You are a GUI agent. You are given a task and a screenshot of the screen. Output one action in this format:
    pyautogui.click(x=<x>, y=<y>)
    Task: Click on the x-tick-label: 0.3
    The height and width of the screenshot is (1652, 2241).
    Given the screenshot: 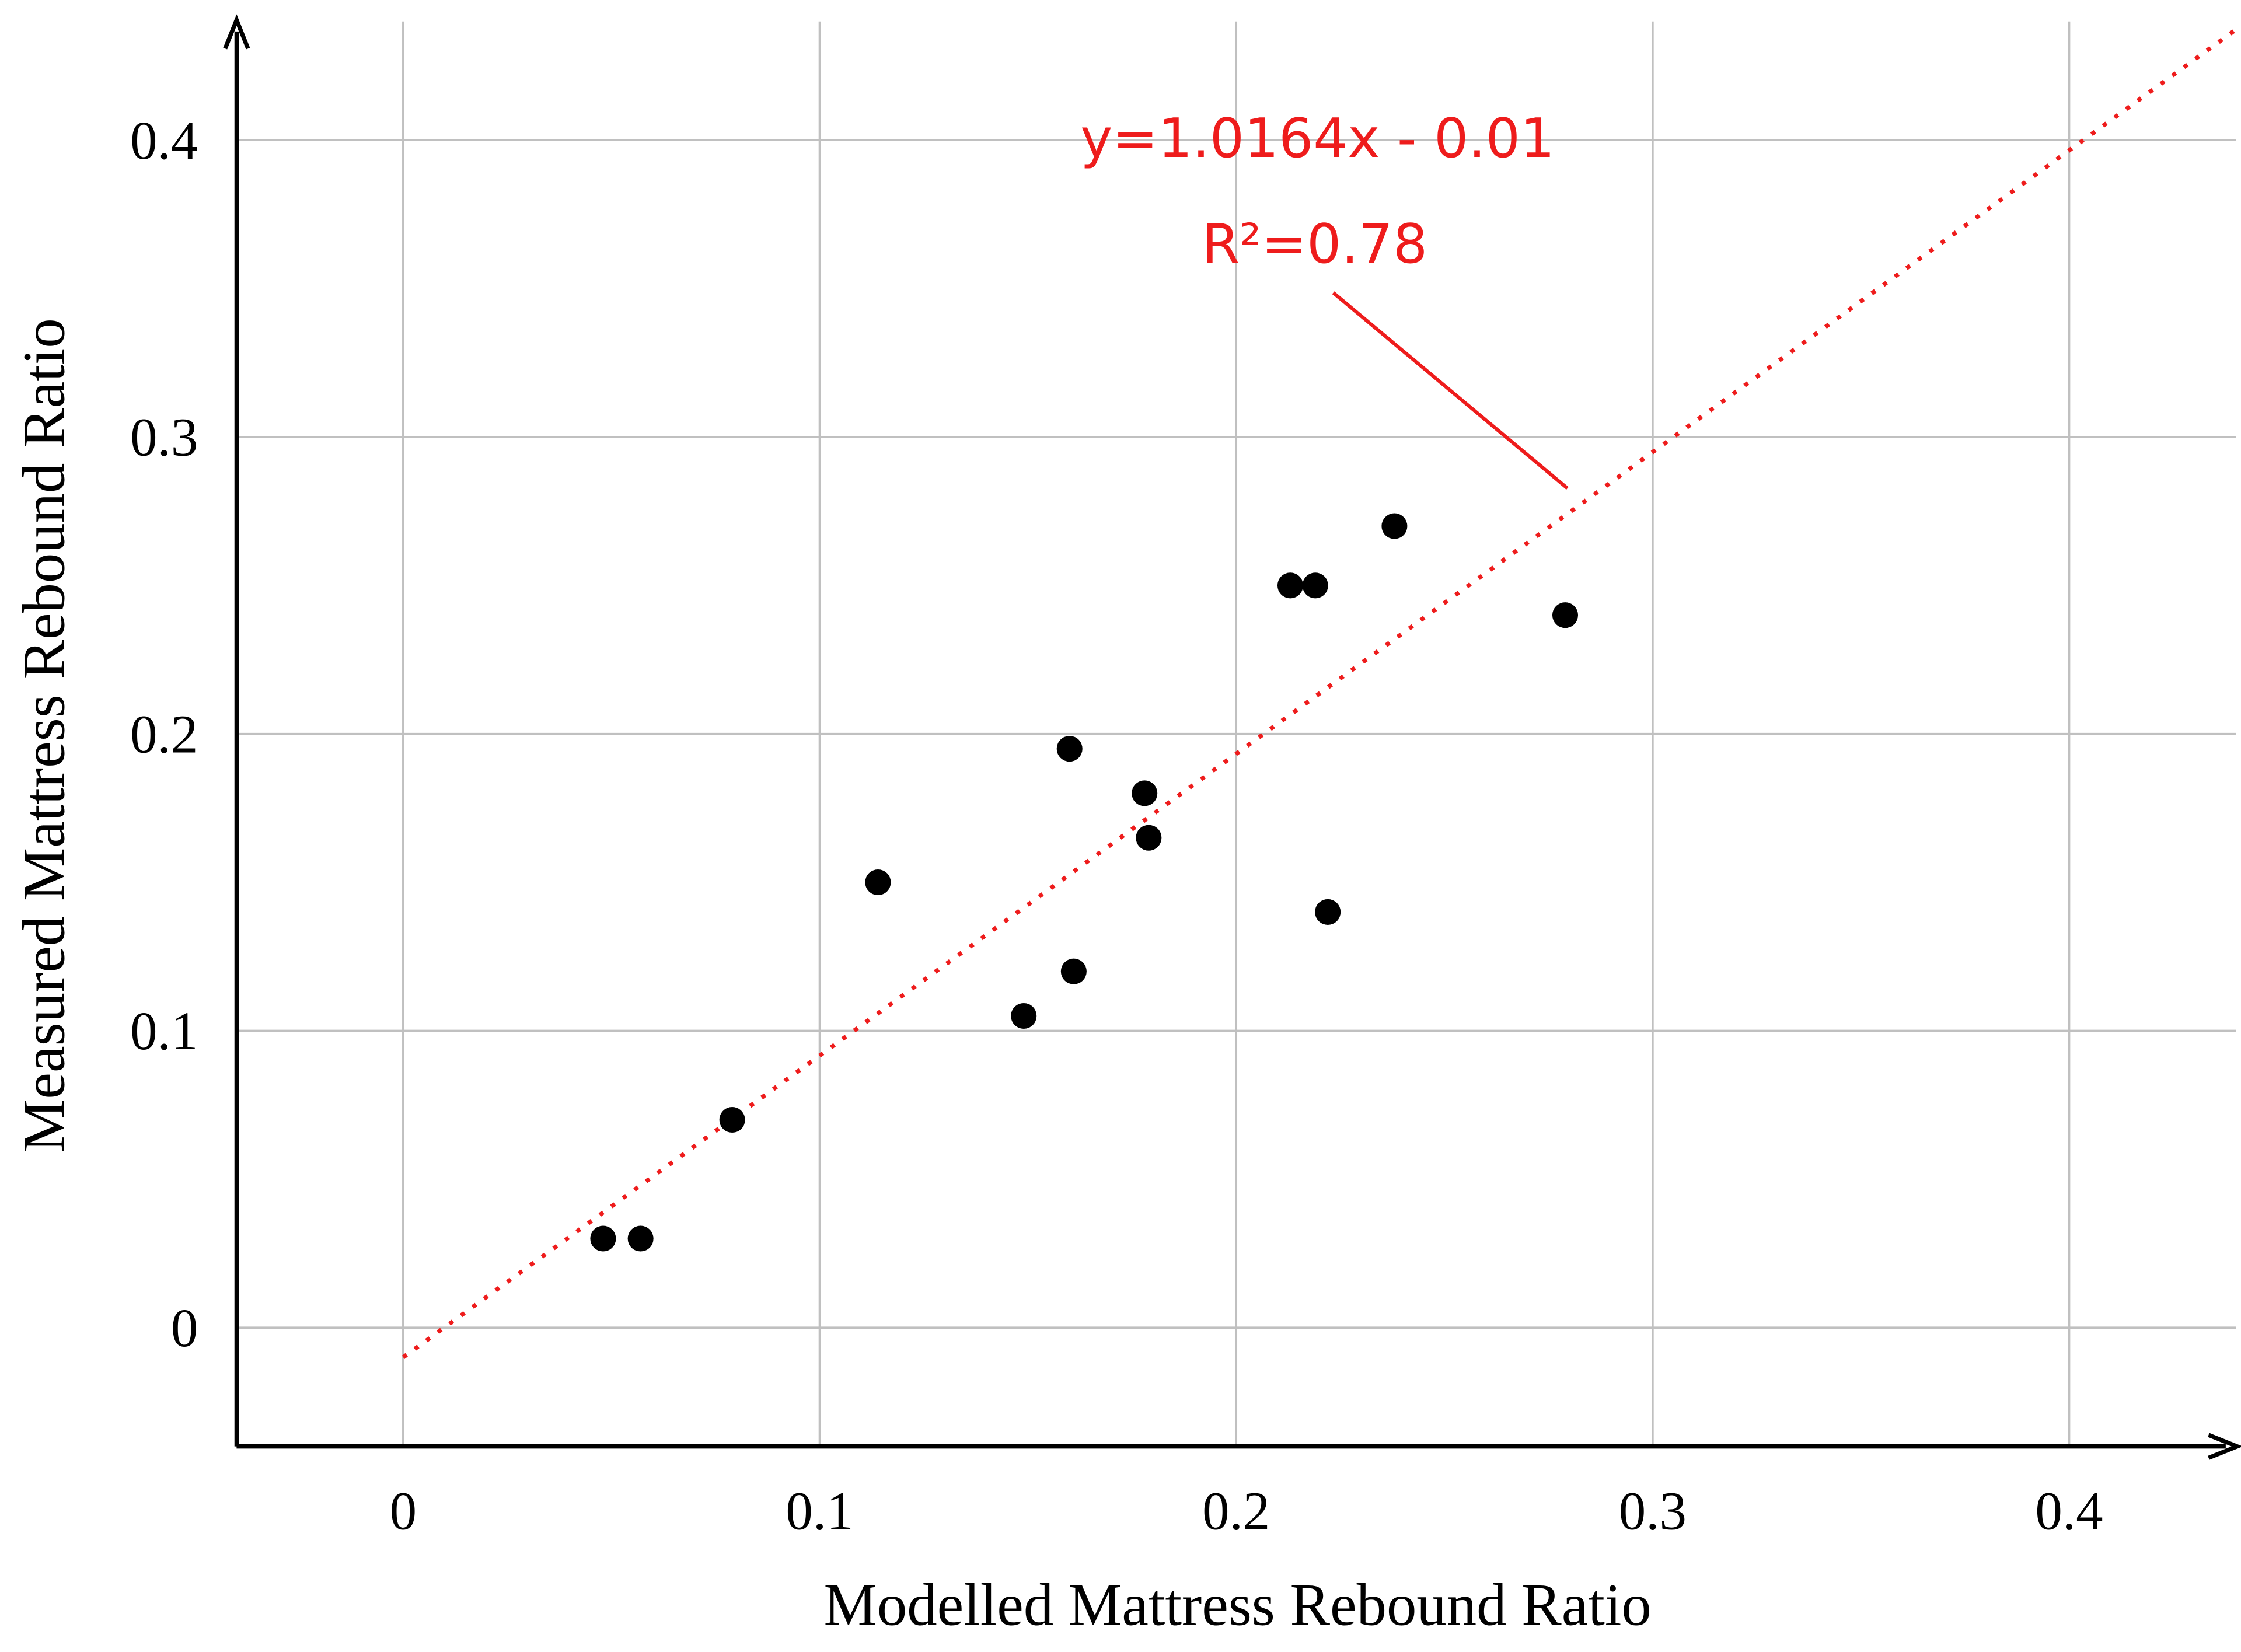 What is the action you would take?
    pyautogui.click(x=1653, y=1512)
    